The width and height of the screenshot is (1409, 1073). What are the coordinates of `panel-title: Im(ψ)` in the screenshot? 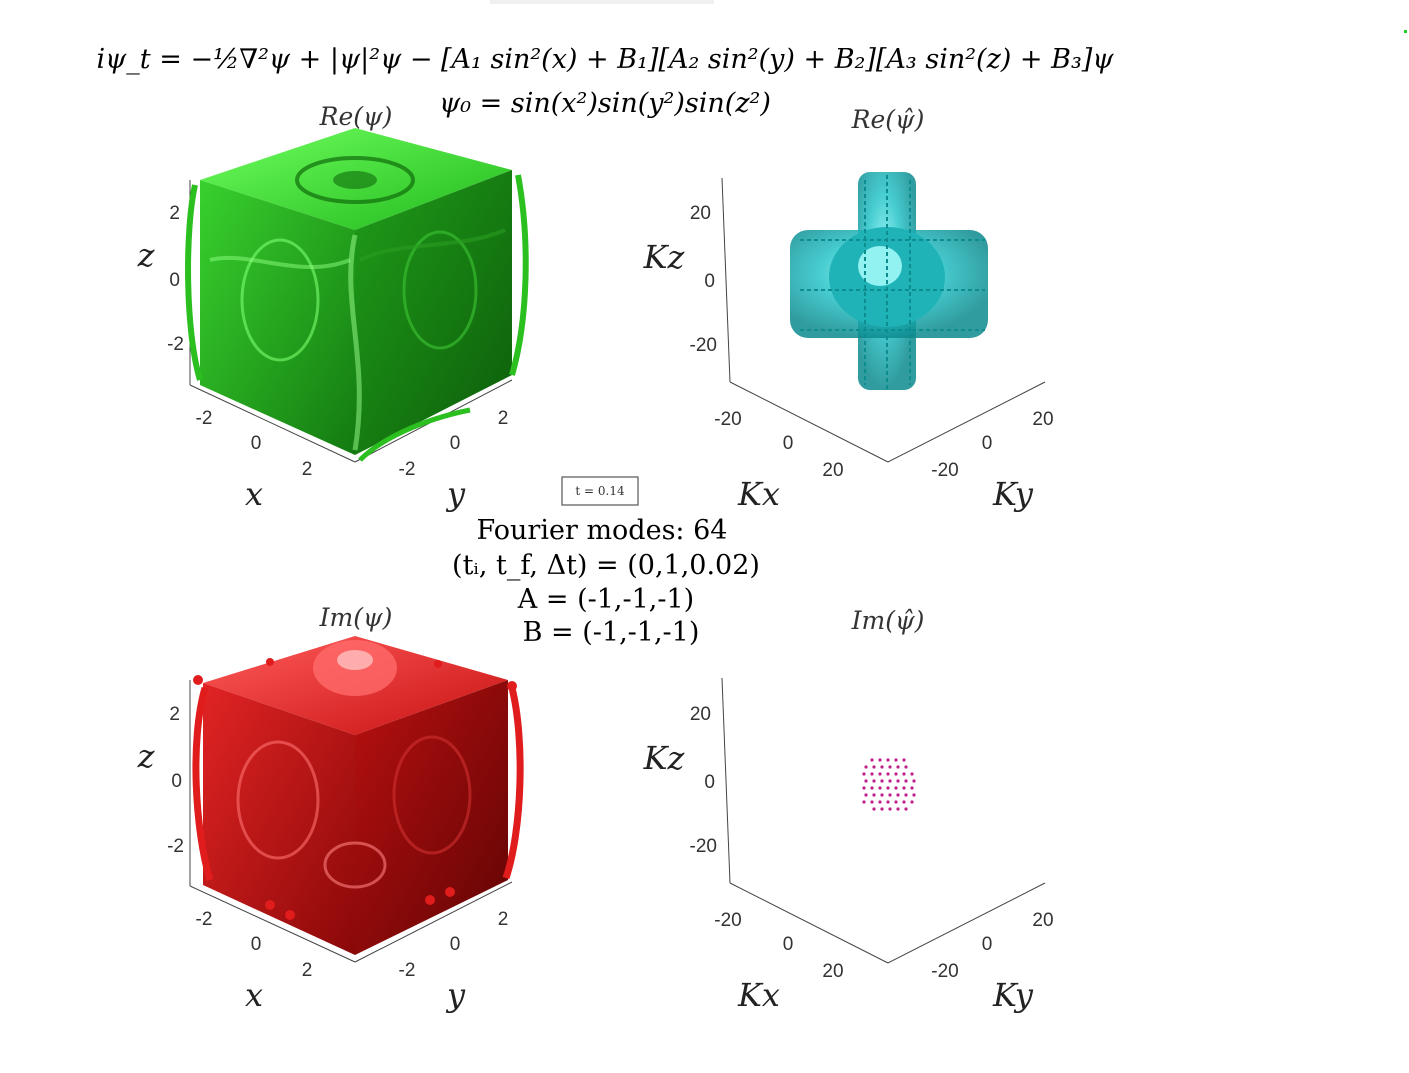 It's located at (356, 617).